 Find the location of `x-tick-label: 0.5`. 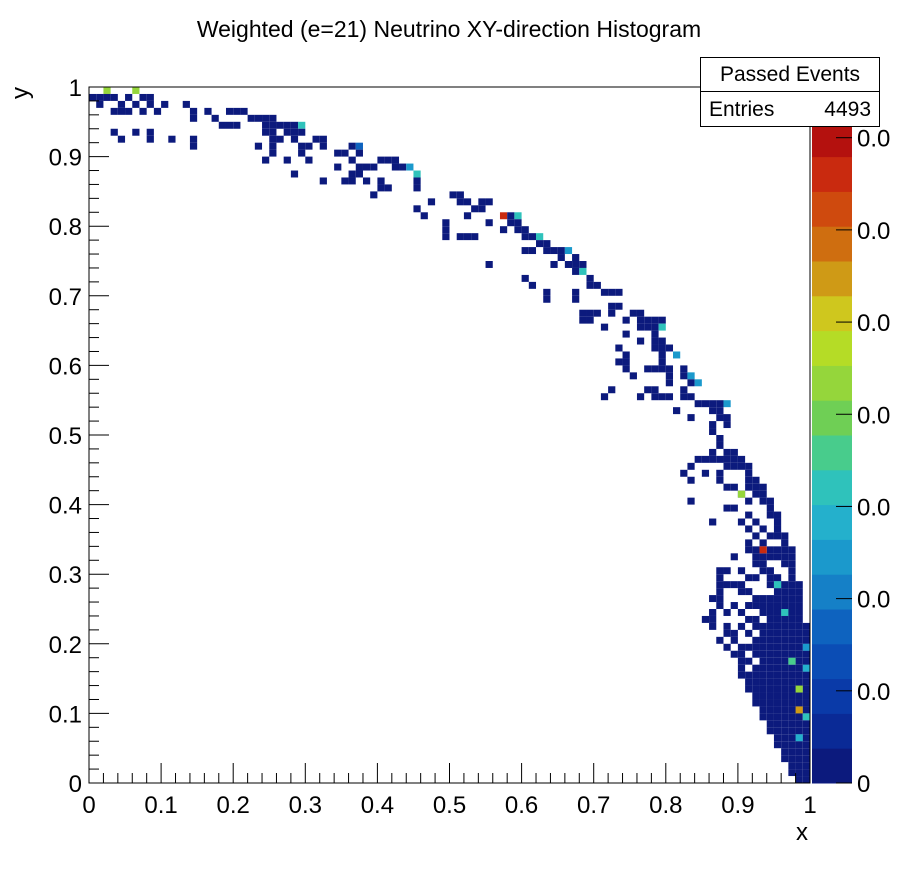

x-tick-label: 0.5 is located at coordinates (449, 805).